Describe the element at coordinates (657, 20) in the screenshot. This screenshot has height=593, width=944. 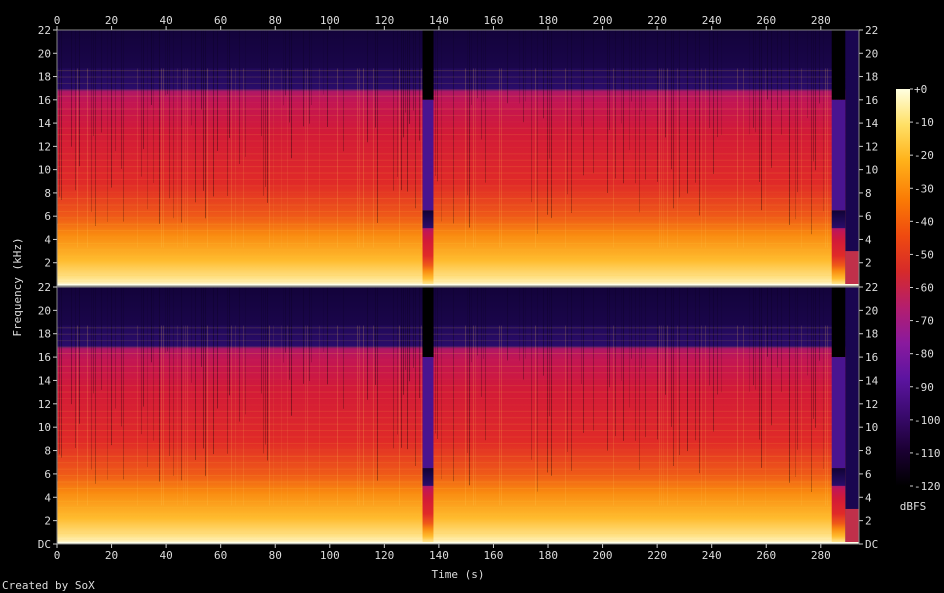
I see `x-tick-label-top: 220` at that location.